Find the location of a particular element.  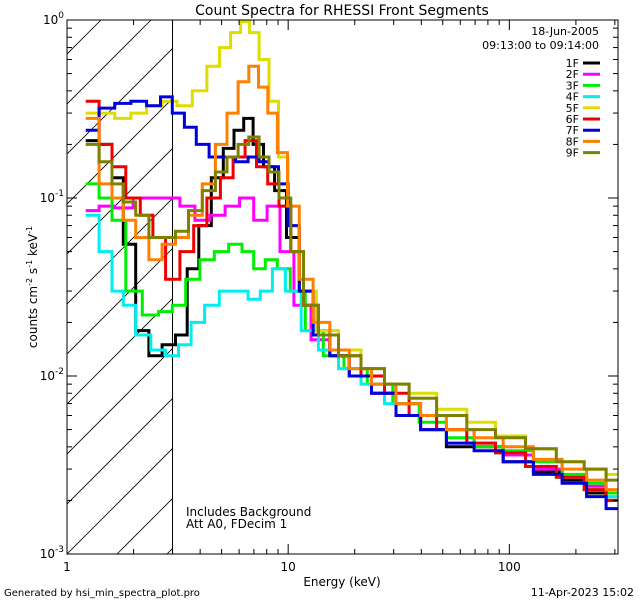

legend-label-5F: 5F is located at coordinates (572, 108).